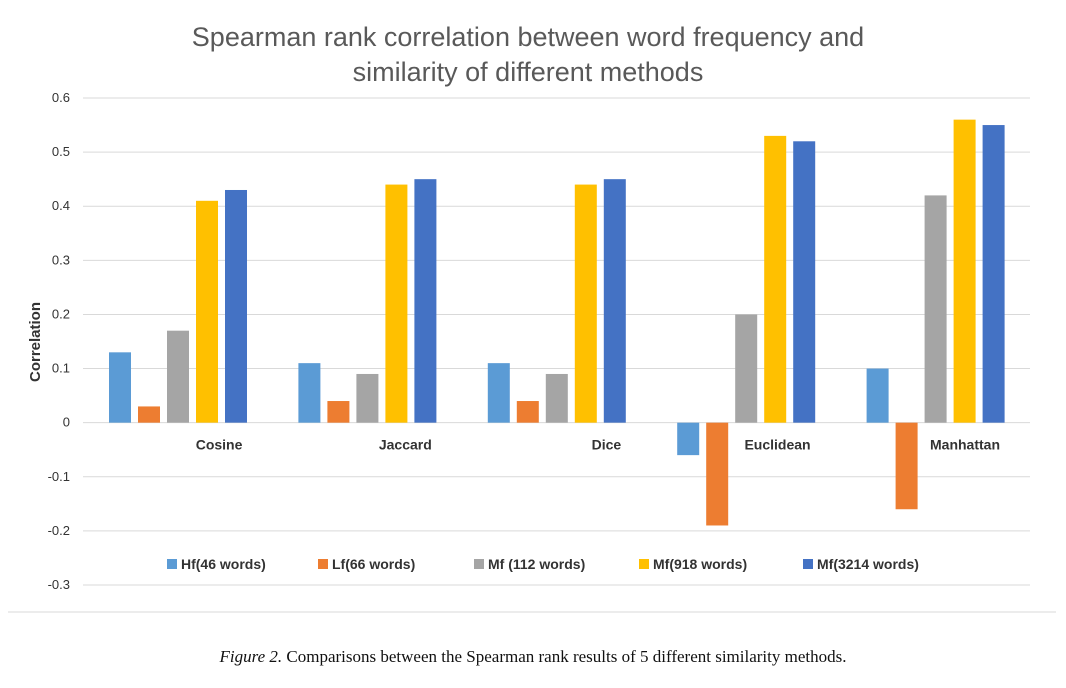  I want to click on y-tick-label: -0.2, so click(59, 530).